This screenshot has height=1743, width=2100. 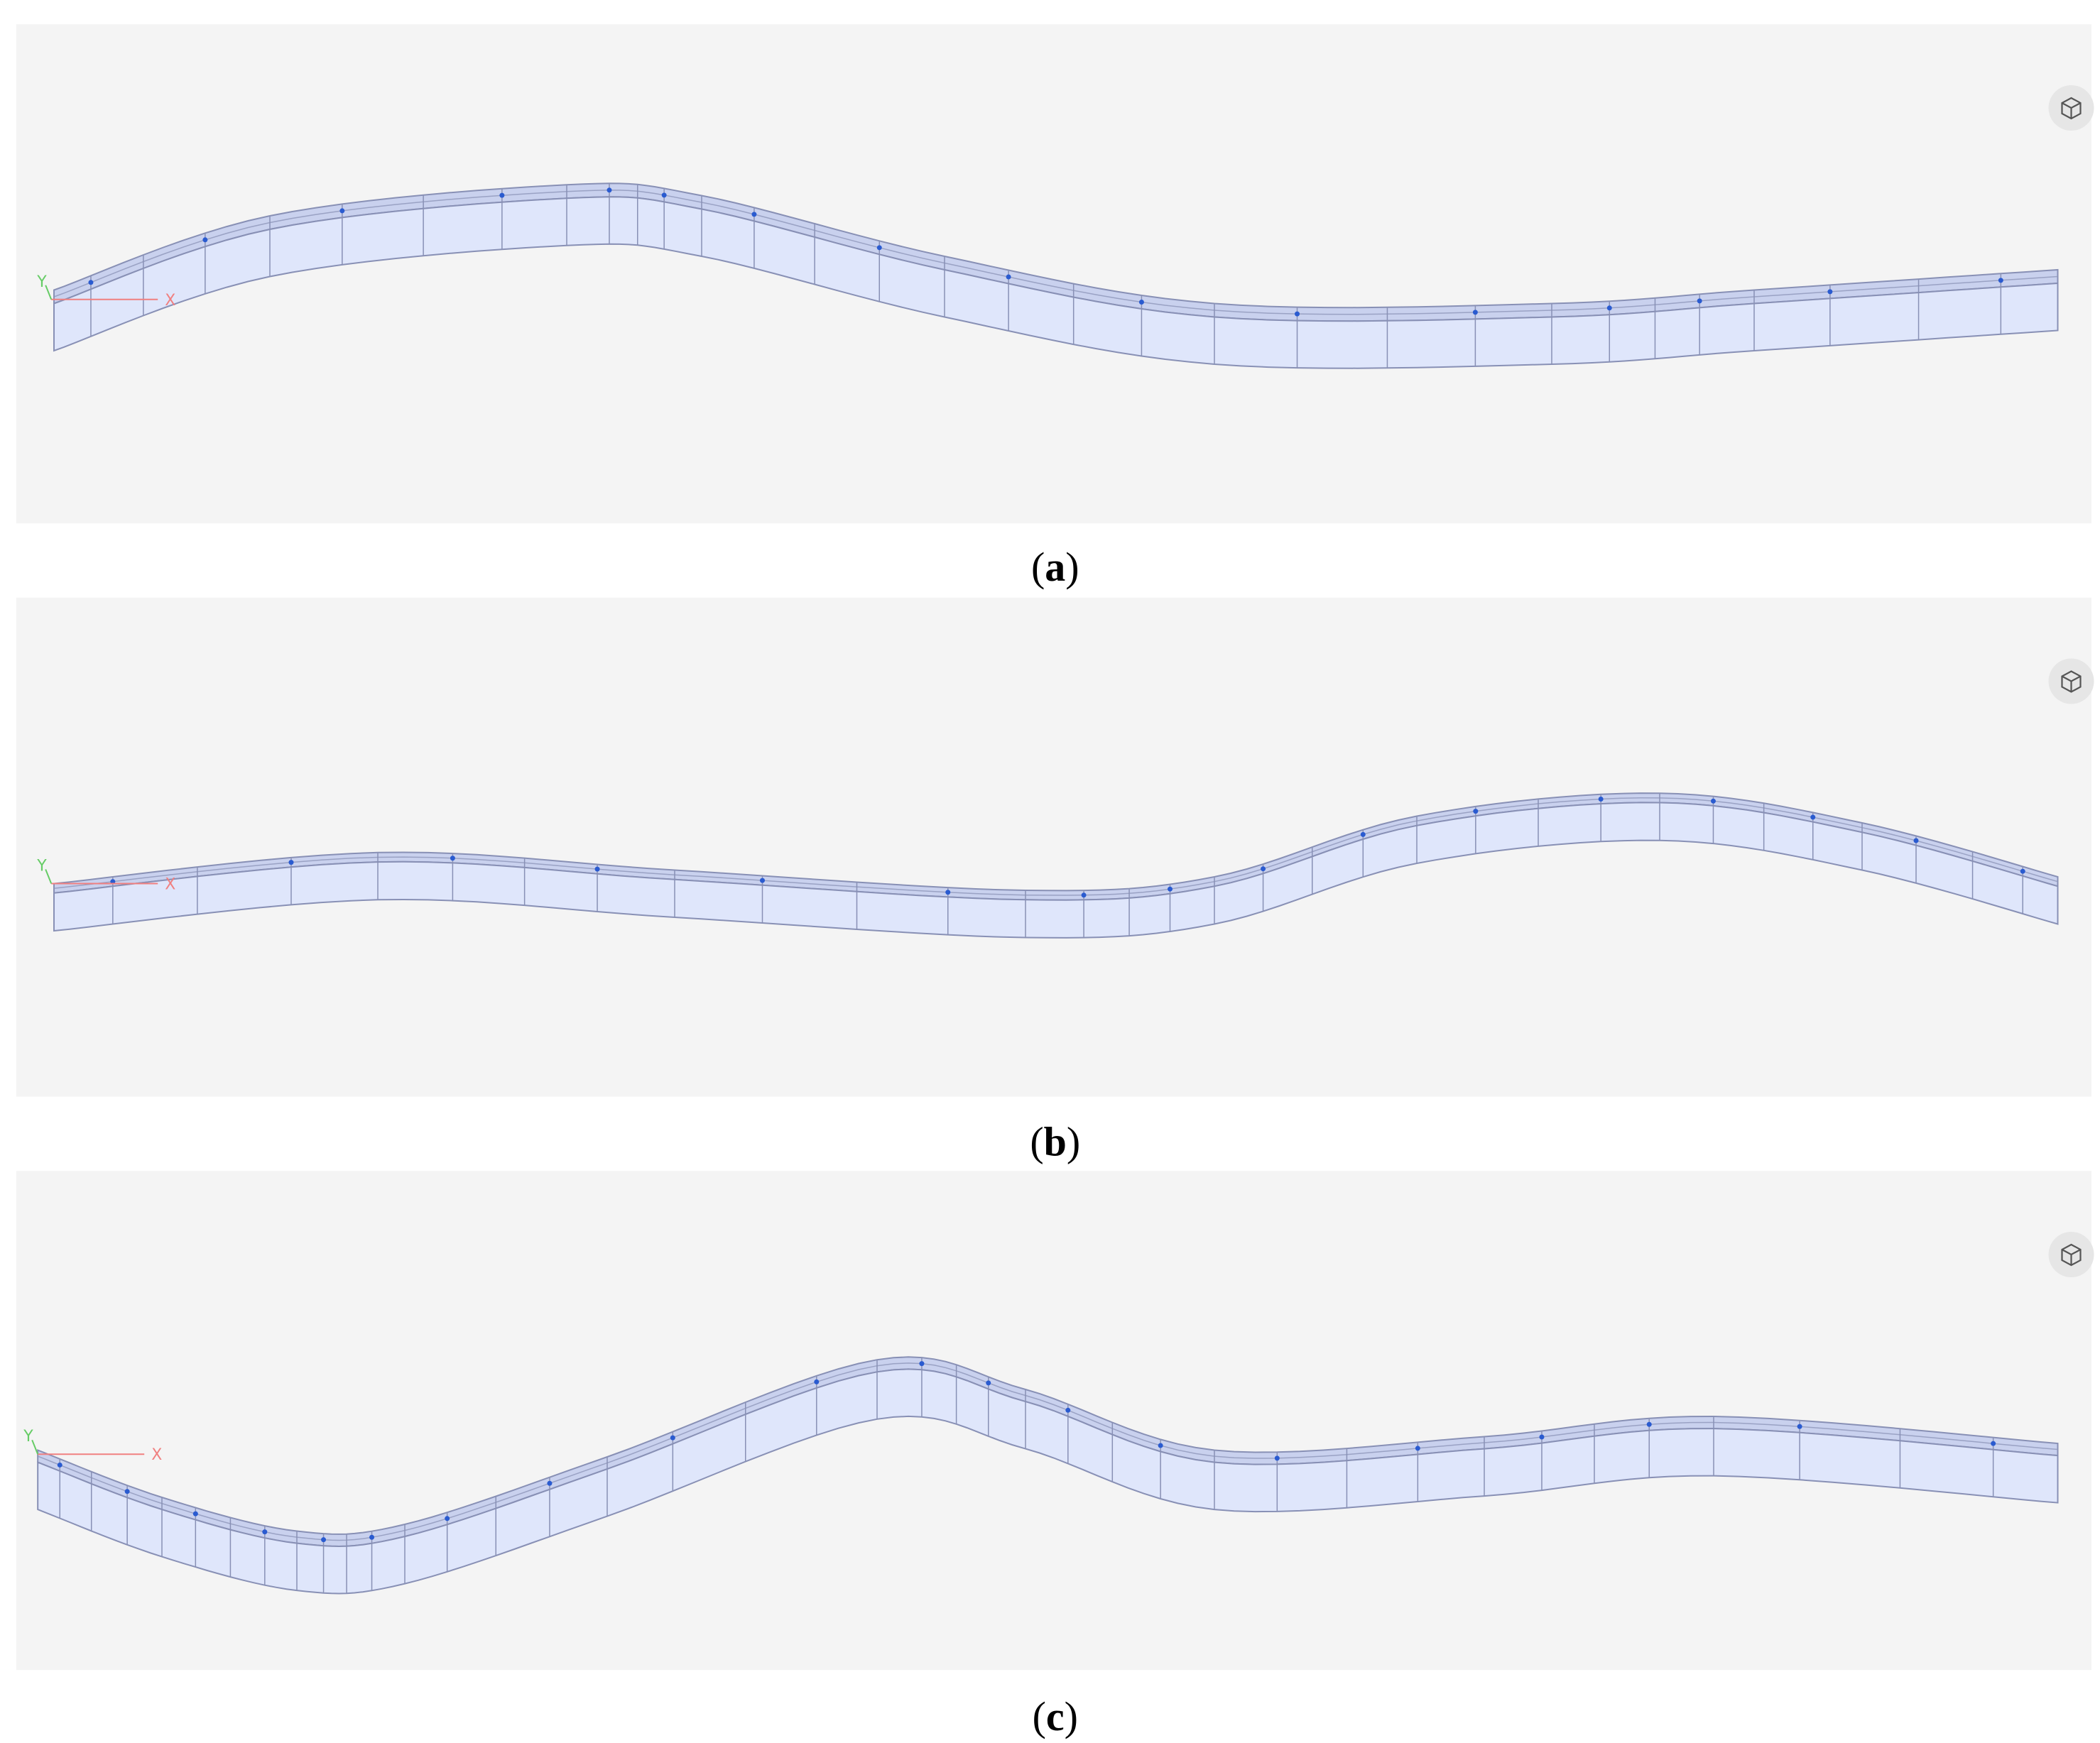 What do you see at coordinates (1055, 1716) in the screenshot?
I see `caption: (c)` at bounding box center [1055, 1716].